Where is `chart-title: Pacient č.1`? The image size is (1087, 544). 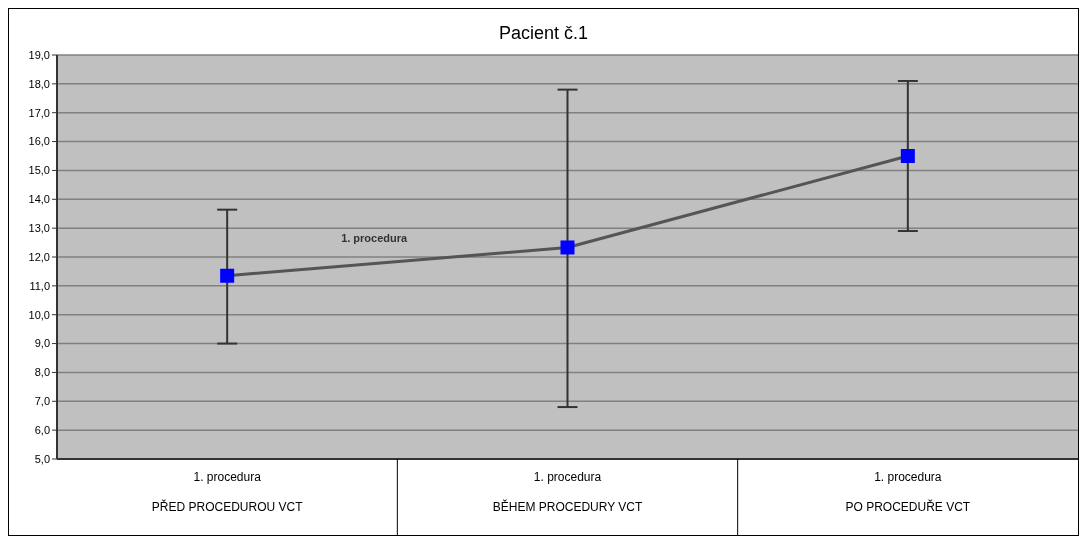 chart-title: Pacient č.1 is located at coordinates (543, 33).